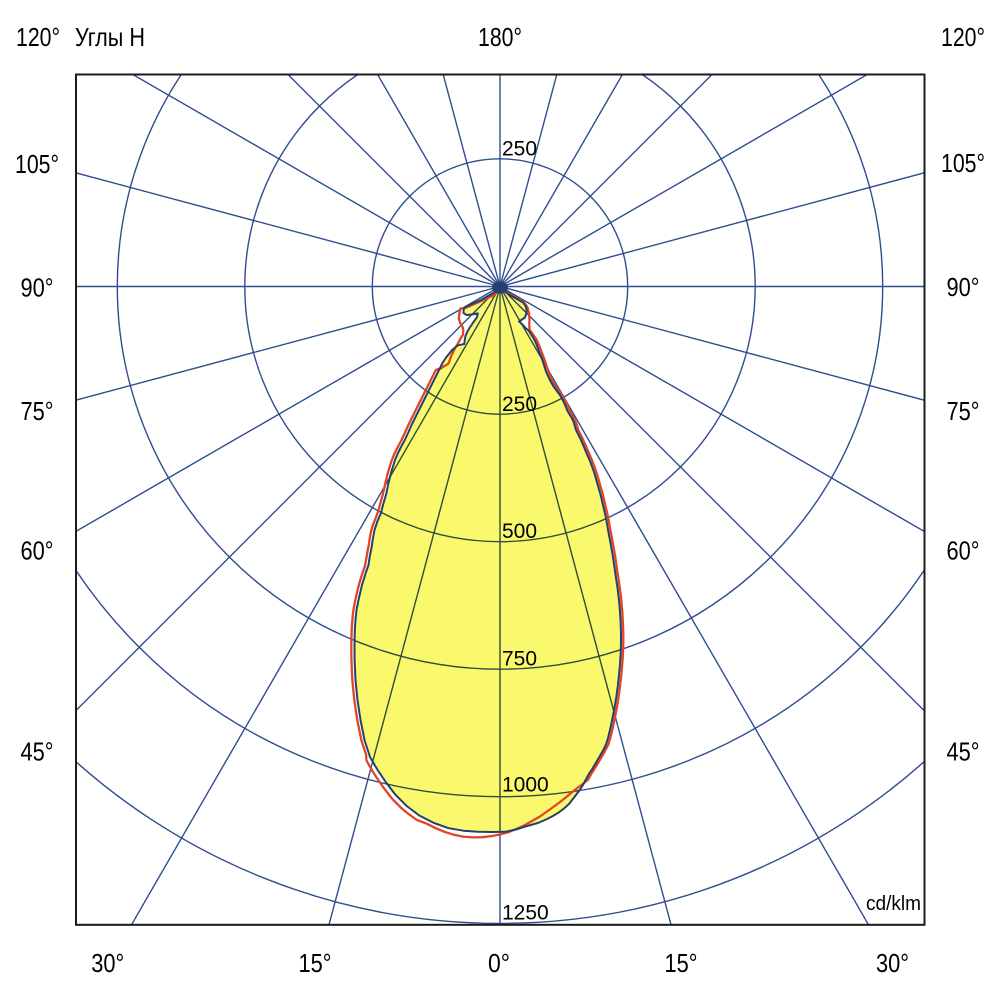  I want to click on svg-text: cd/klm, so click(893, 904).